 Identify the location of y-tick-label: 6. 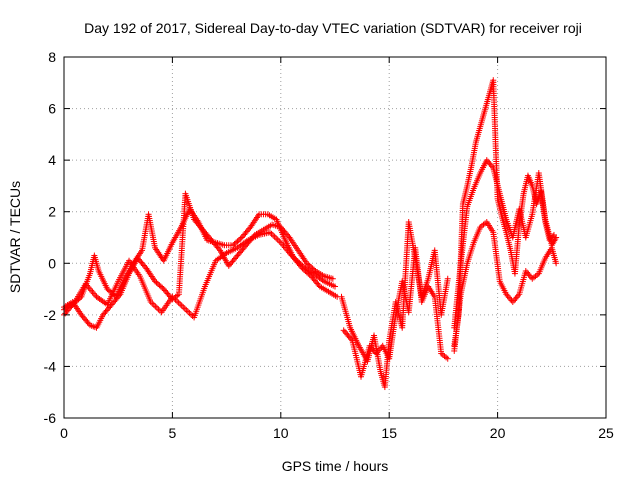
(52, 109).